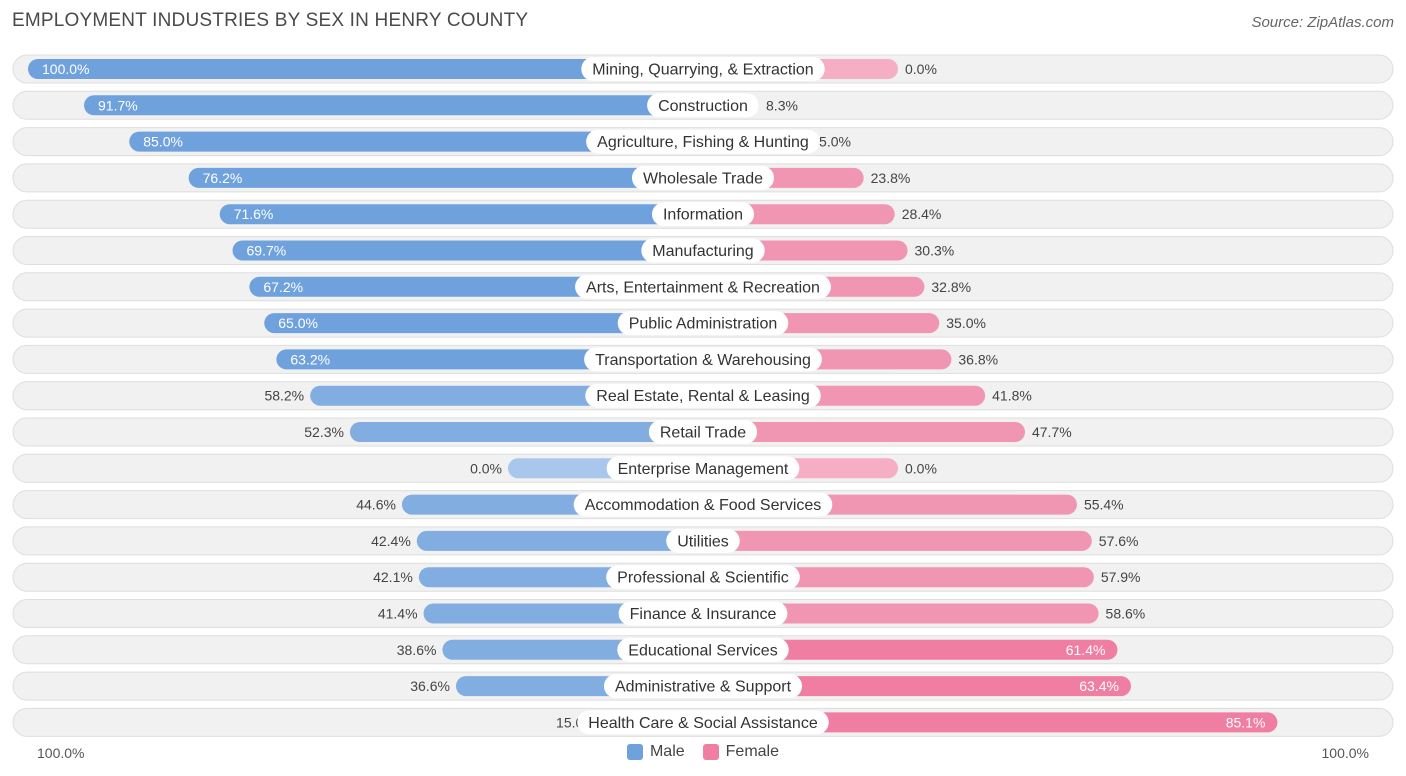 This screenshot has width=1406, height=776. I want to click on chart-row: 44.6% 55.4% Accommodation & Food Services, so click(703, 505).